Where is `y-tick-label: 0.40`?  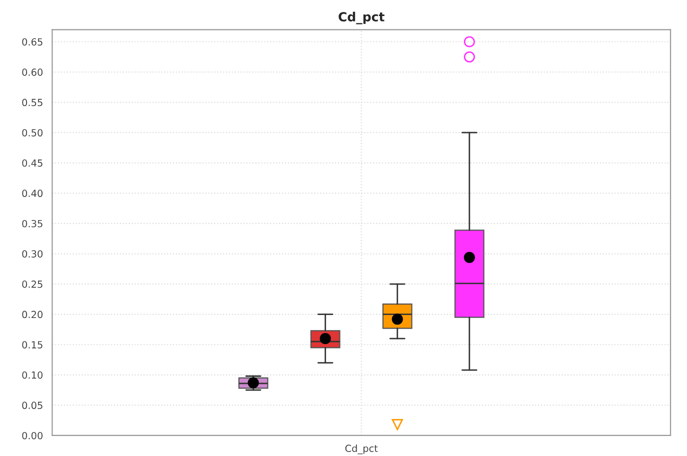 y-tick-label: 0.40 is located at coordinates (32, 194).